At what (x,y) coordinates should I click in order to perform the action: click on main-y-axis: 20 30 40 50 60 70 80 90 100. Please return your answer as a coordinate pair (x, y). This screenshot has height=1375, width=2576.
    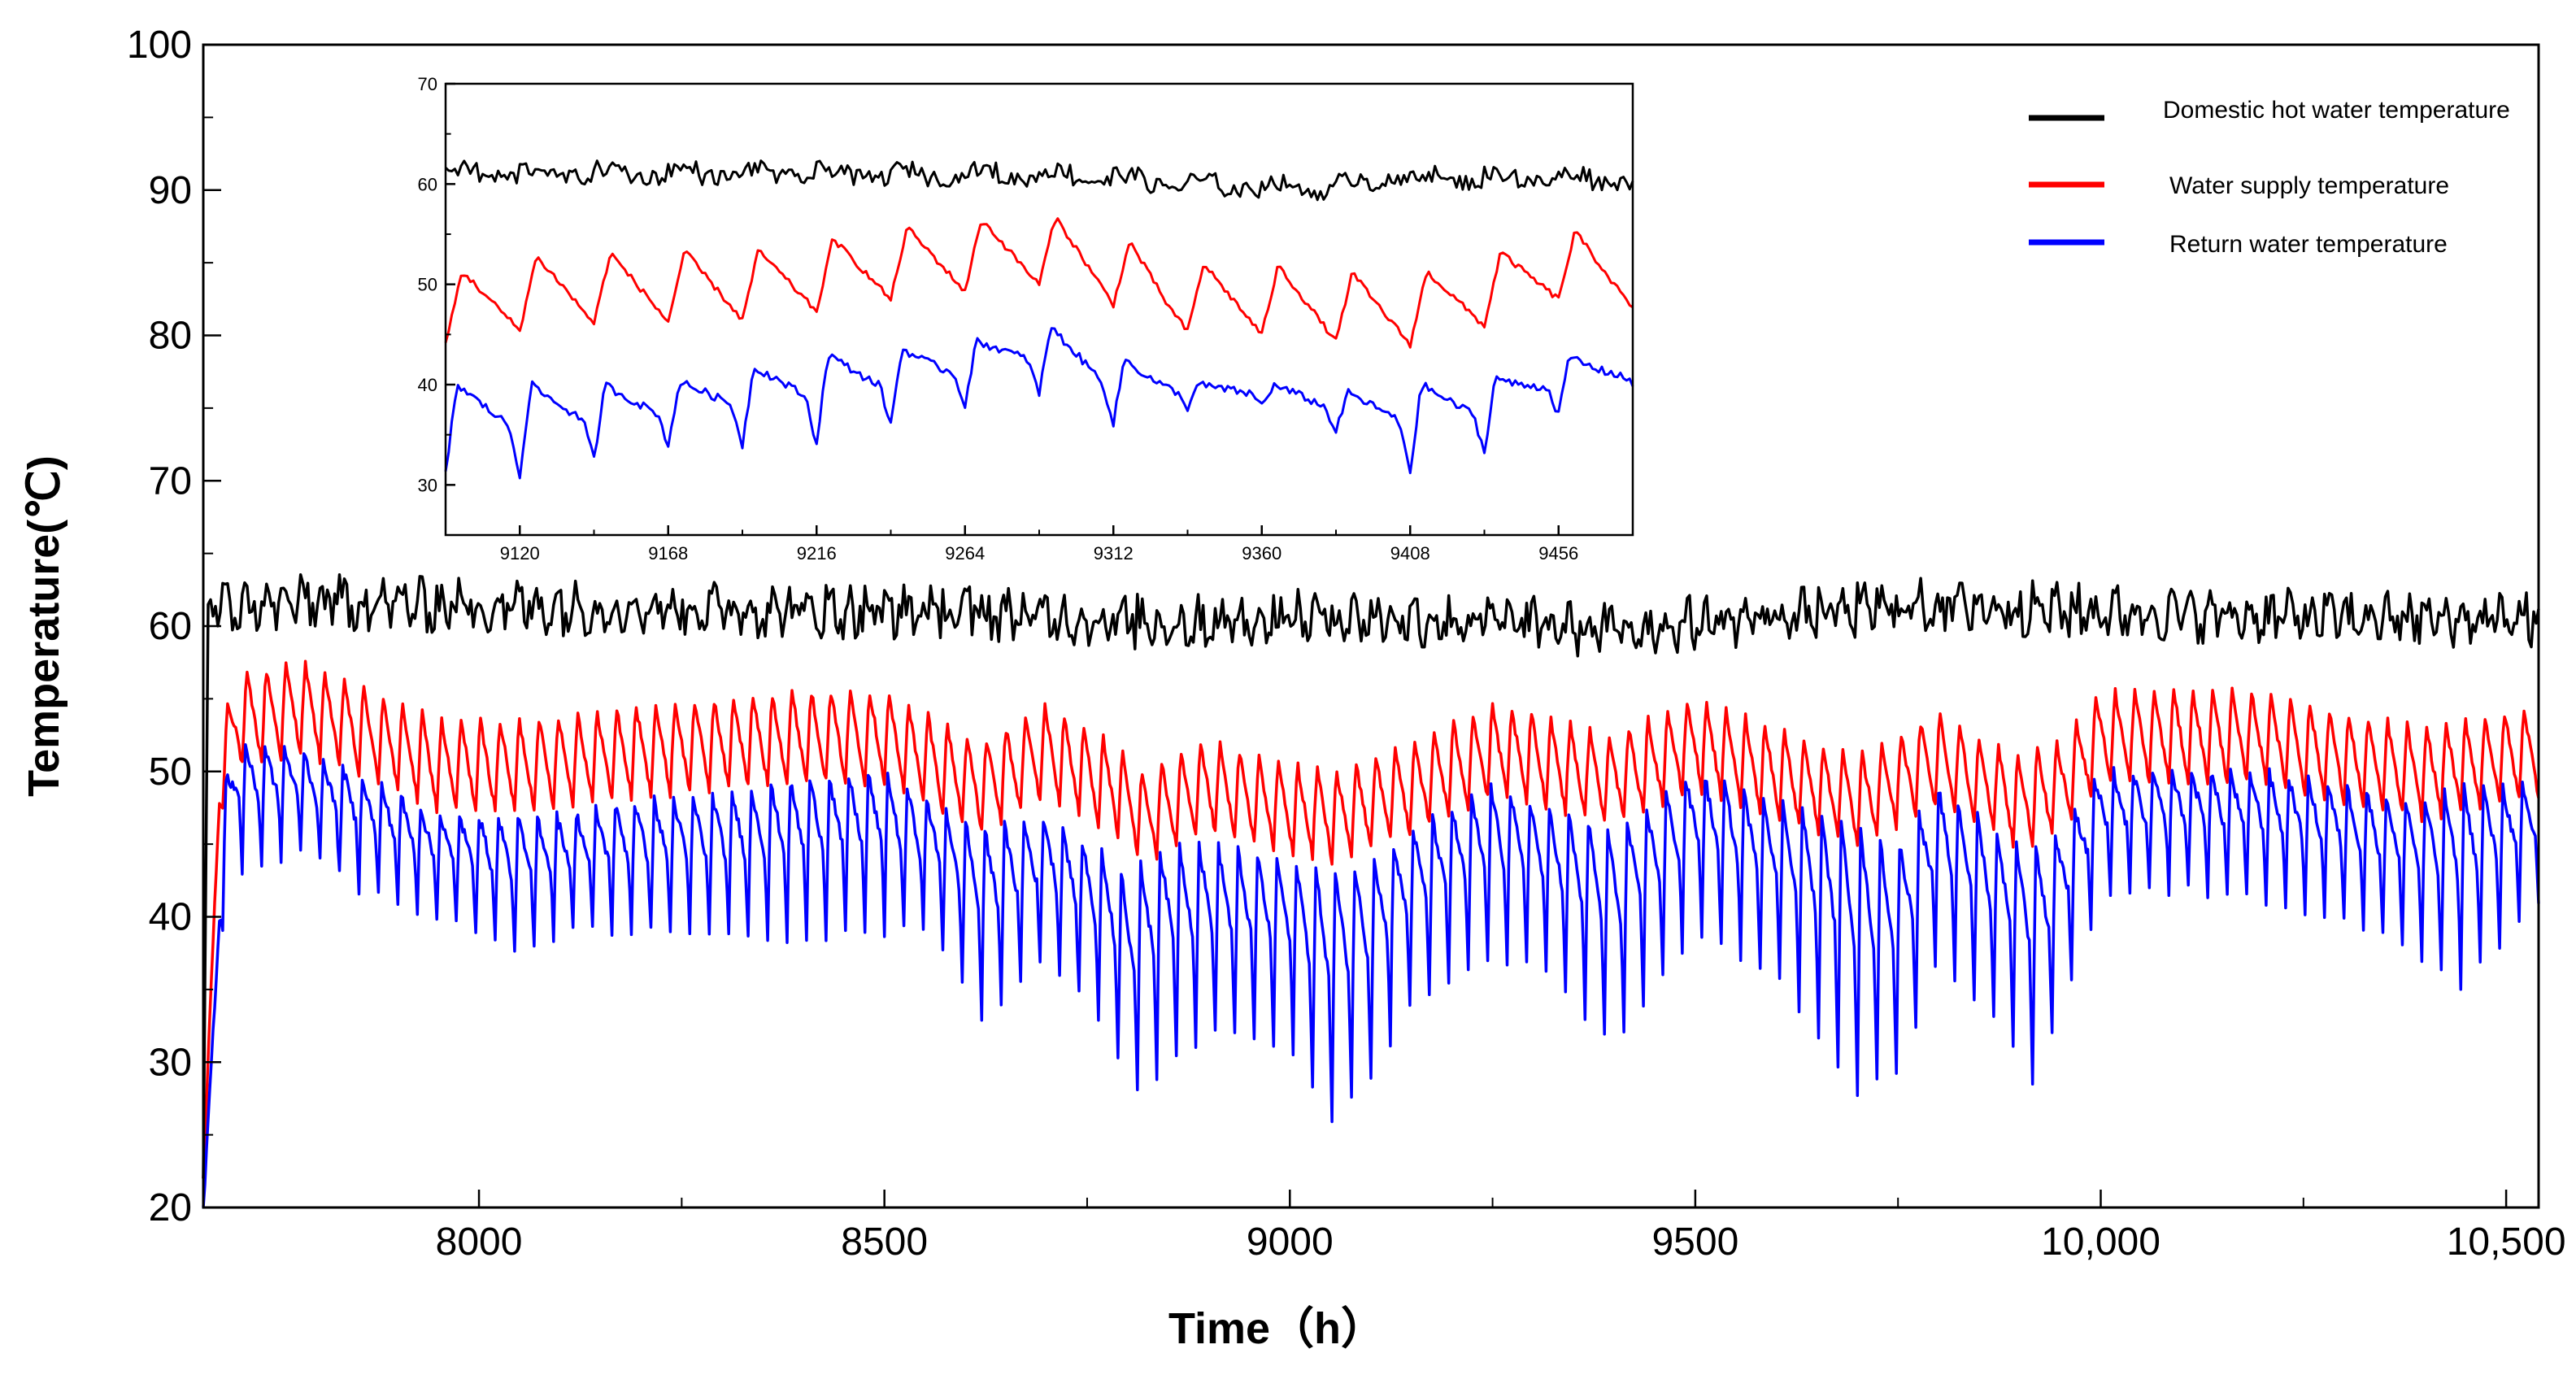
    Looking at the image, I should click on (174, 626).